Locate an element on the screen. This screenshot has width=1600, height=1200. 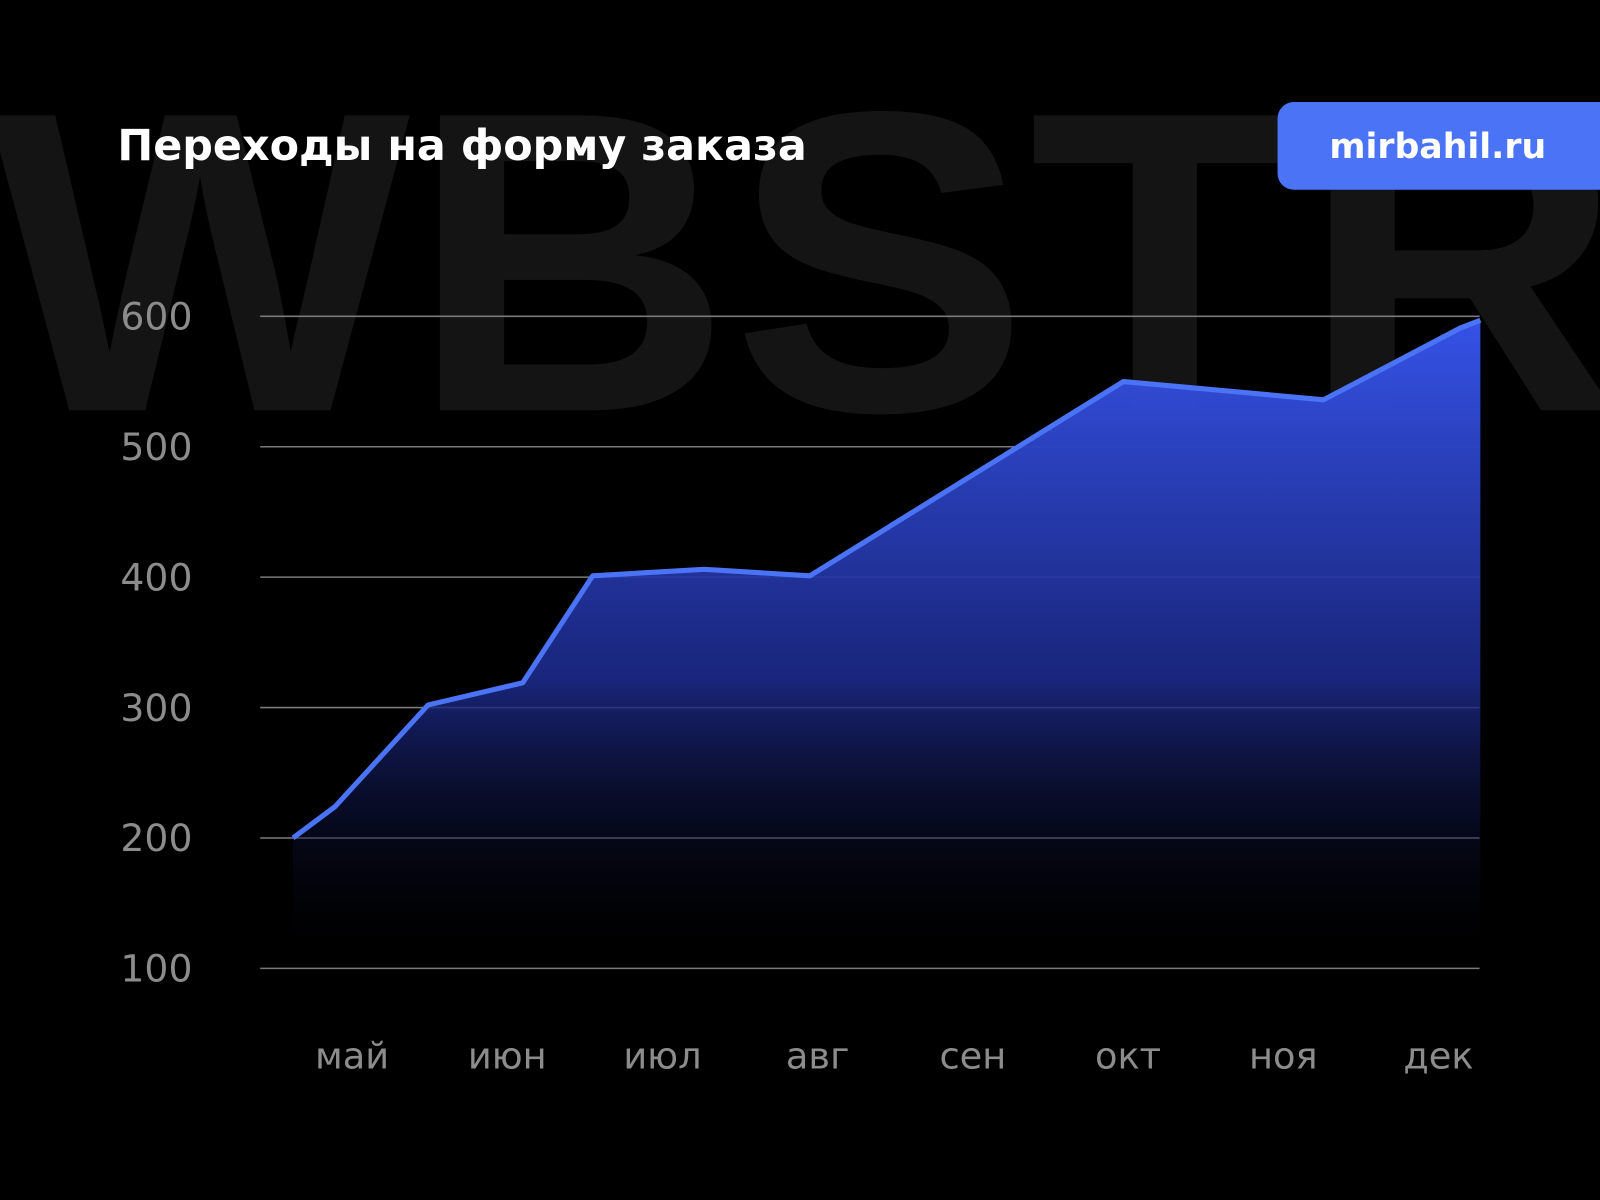
x-tick-label: июн is located at coordinates (507, 1055).